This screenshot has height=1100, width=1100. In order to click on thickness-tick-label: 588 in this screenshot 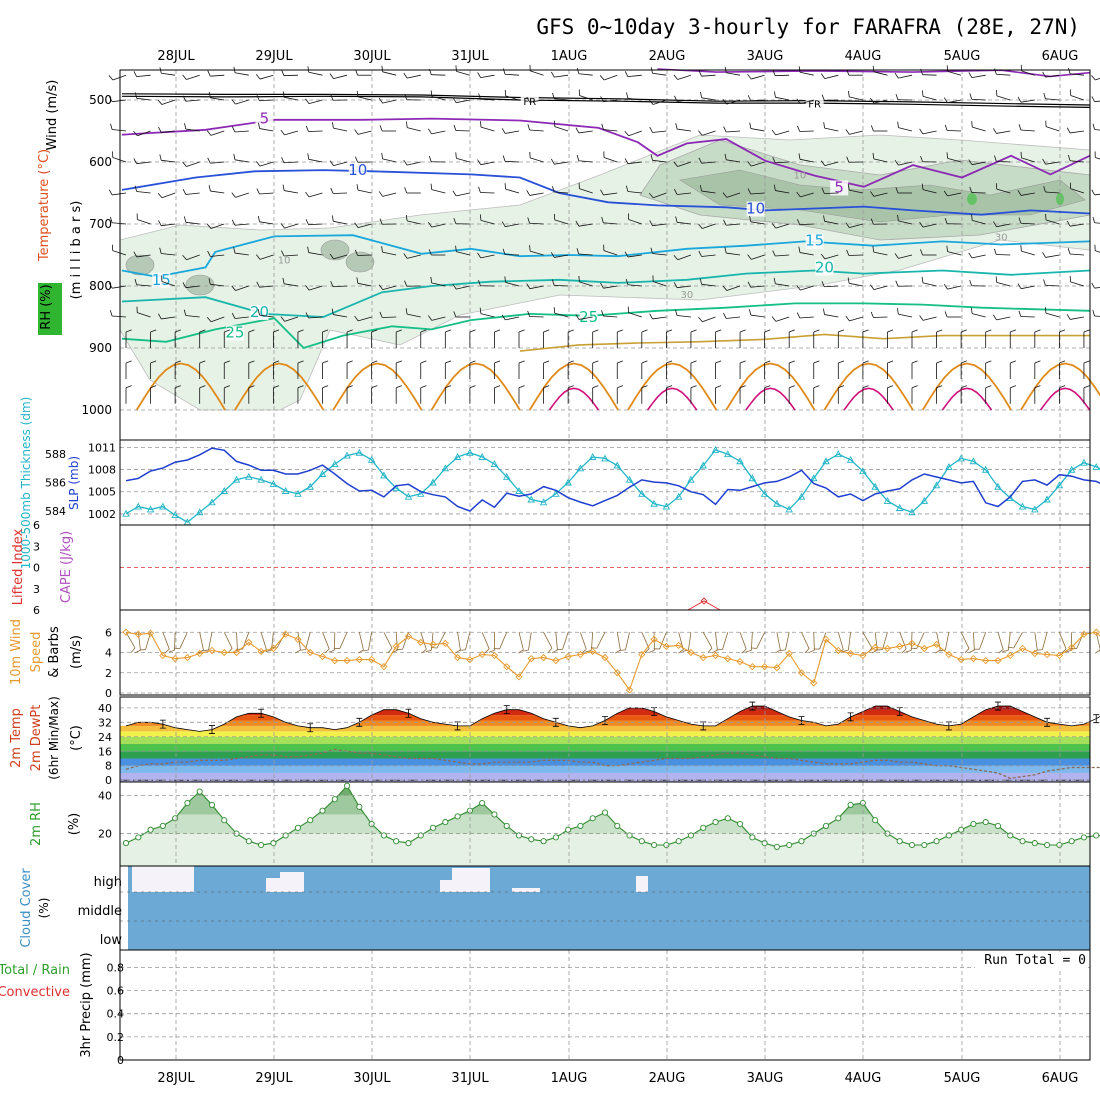, I will do `click(55, 454)`.